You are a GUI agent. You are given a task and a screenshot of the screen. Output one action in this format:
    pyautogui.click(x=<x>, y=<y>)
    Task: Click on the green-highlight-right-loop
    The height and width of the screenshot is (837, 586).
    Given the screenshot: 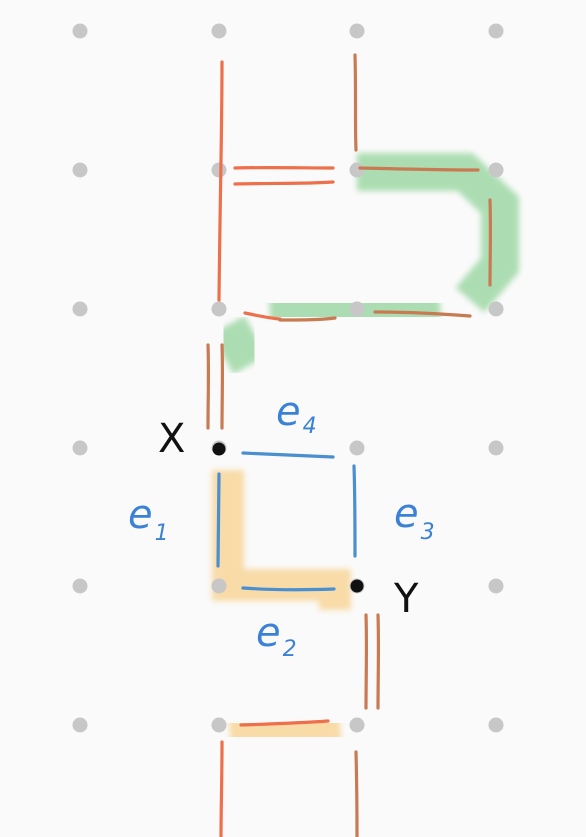 What is the action you would take?
    pyautogui.click(x=438, y=233)
    